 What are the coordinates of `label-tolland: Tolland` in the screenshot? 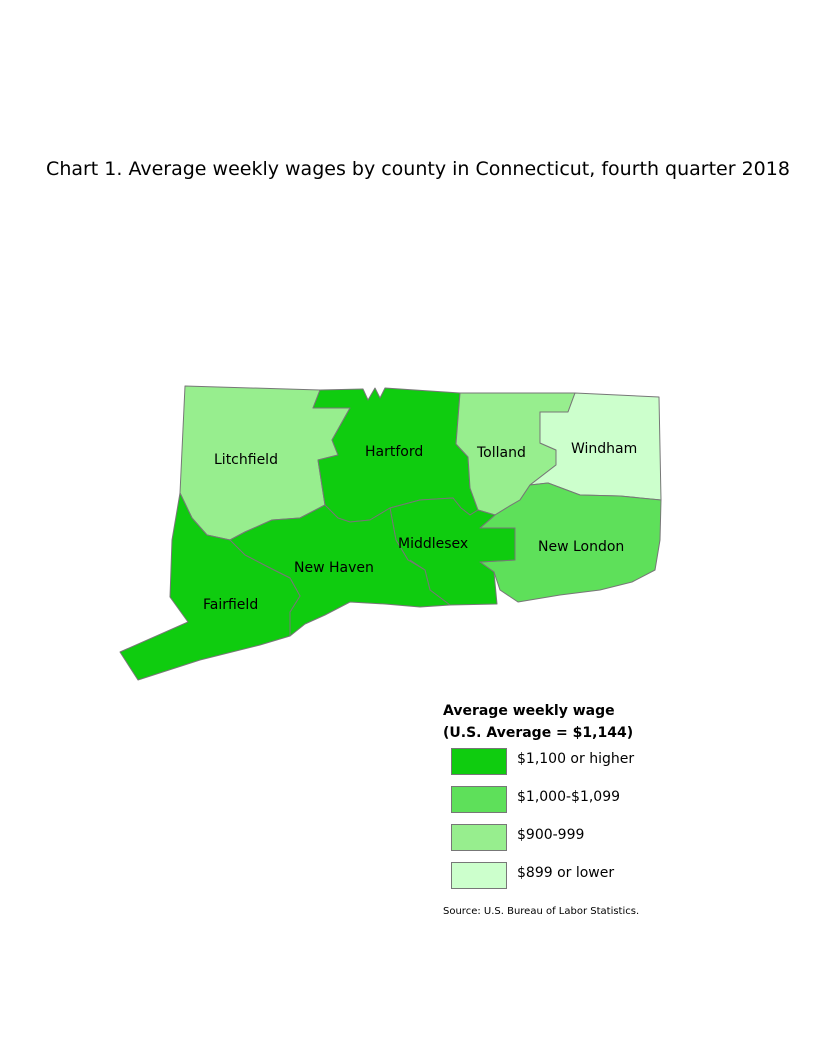 It's located at (501, 453).